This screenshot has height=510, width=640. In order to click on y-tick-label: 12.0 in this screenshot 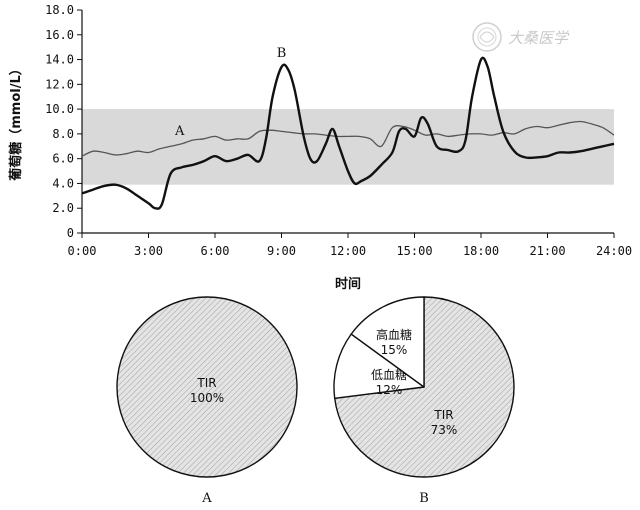, I will do `click(59, 84)`.